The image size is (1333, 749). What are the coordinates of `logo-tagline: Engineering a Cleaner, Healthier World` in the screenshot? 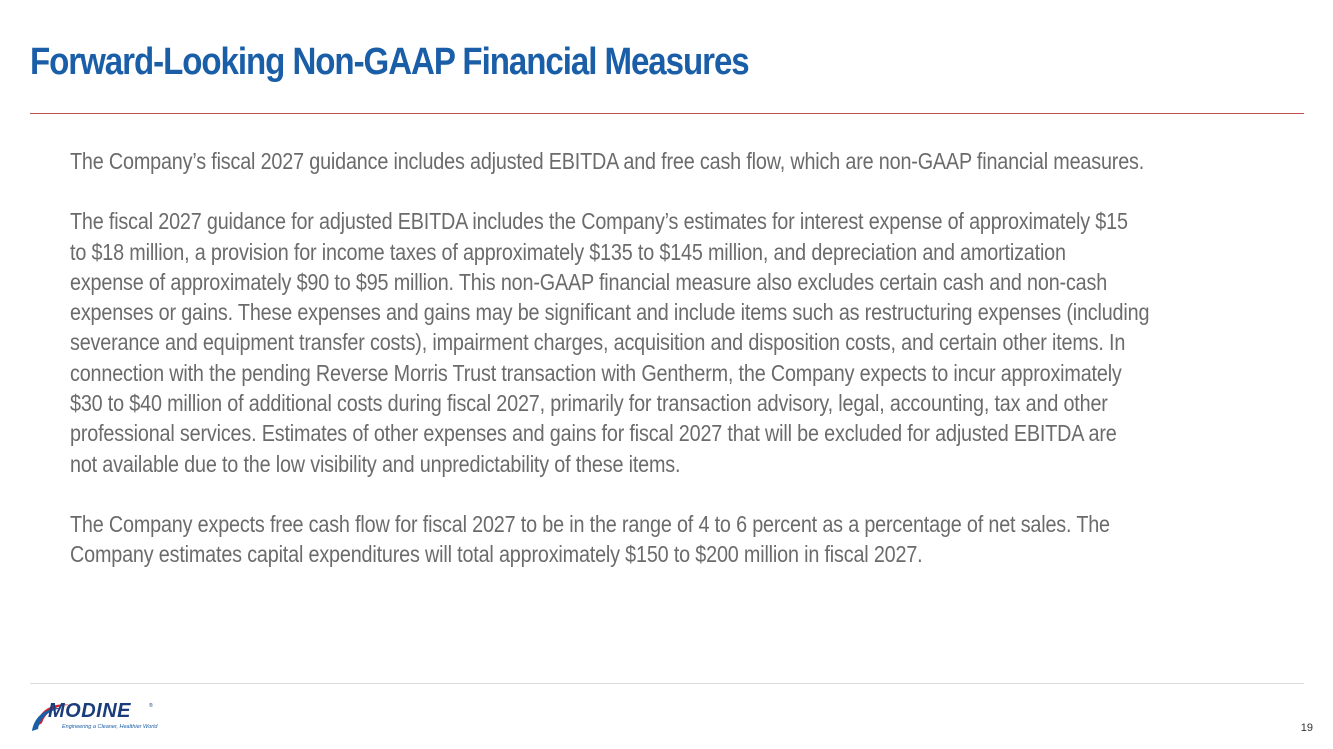 It's located at (110, 727).